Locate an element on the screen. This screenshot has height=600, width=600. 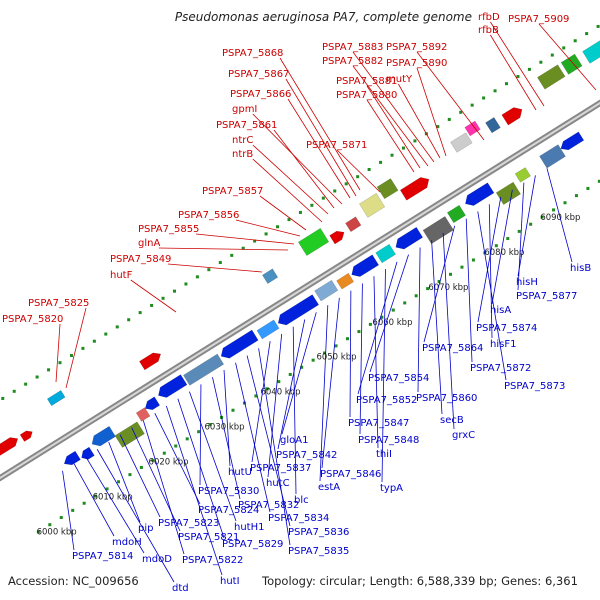
bottom-gene-label: hisH is located at coordinates (527, 282).